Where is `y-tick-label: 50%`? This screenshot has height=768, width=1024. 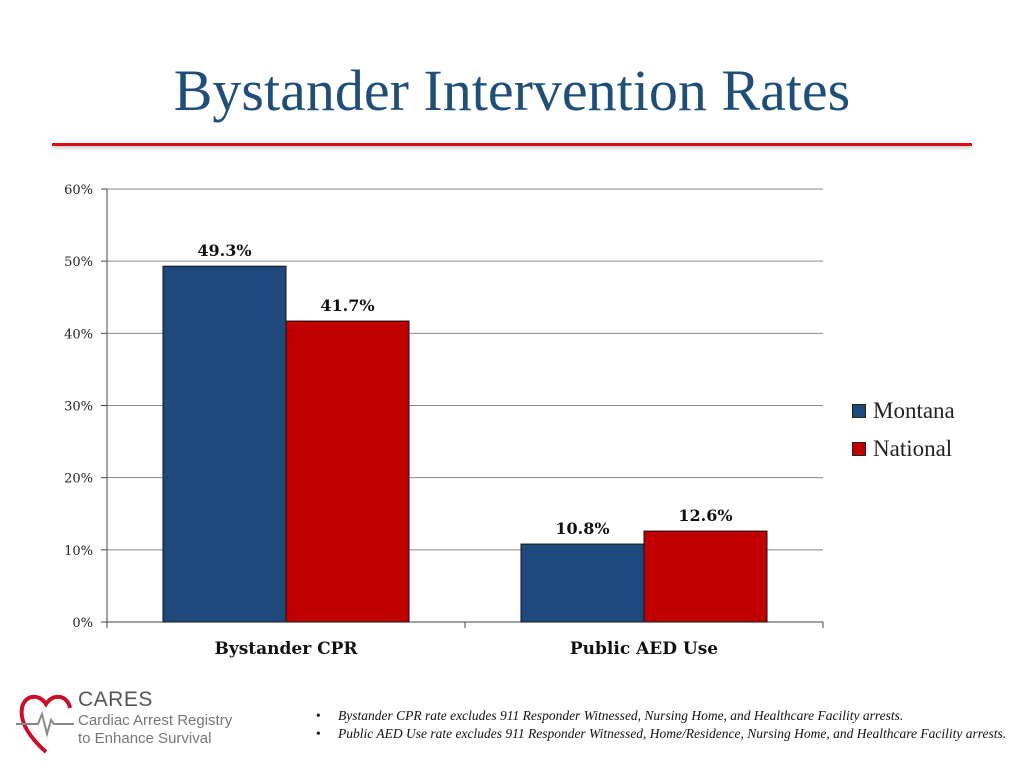 y-tick-label: 50% is located at coordinates (78, 262).